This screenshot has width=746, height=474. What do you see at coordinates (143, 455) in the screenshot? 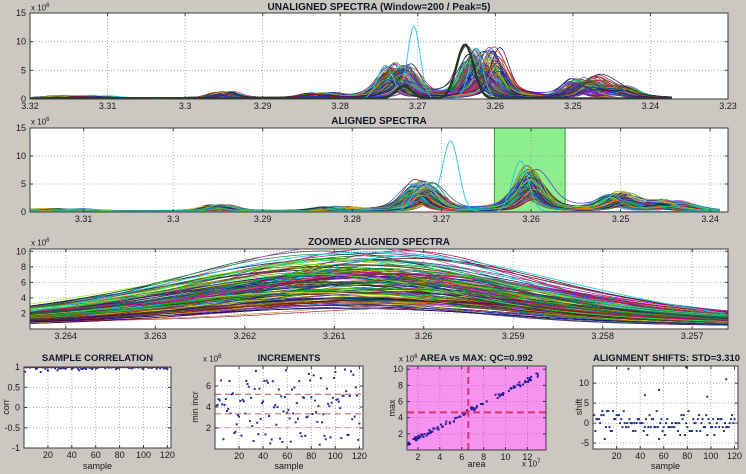
I see `x-tick-label: 100` at bounding box center [143, 455].